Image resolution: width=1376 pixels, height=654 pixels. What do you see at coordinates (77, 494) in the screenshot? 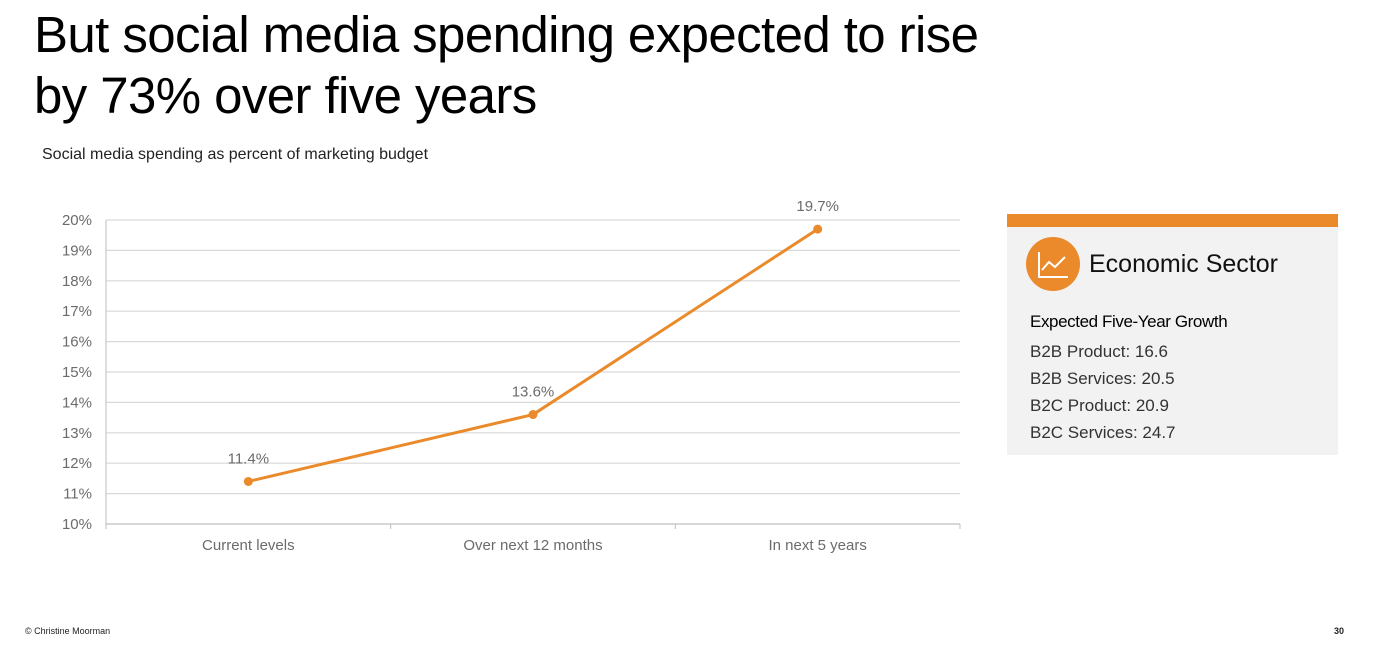
I see `y-tick-label: 11%` at bounding box center [77, 494].